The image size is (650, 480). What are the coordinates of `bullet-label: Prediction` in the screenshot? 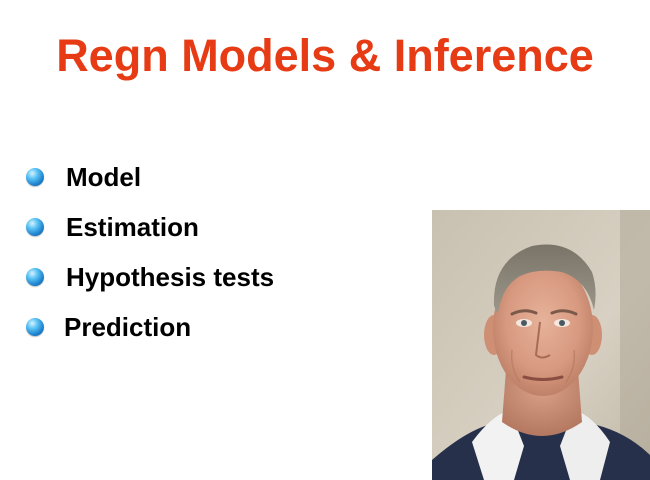 It's located at (128, 326).